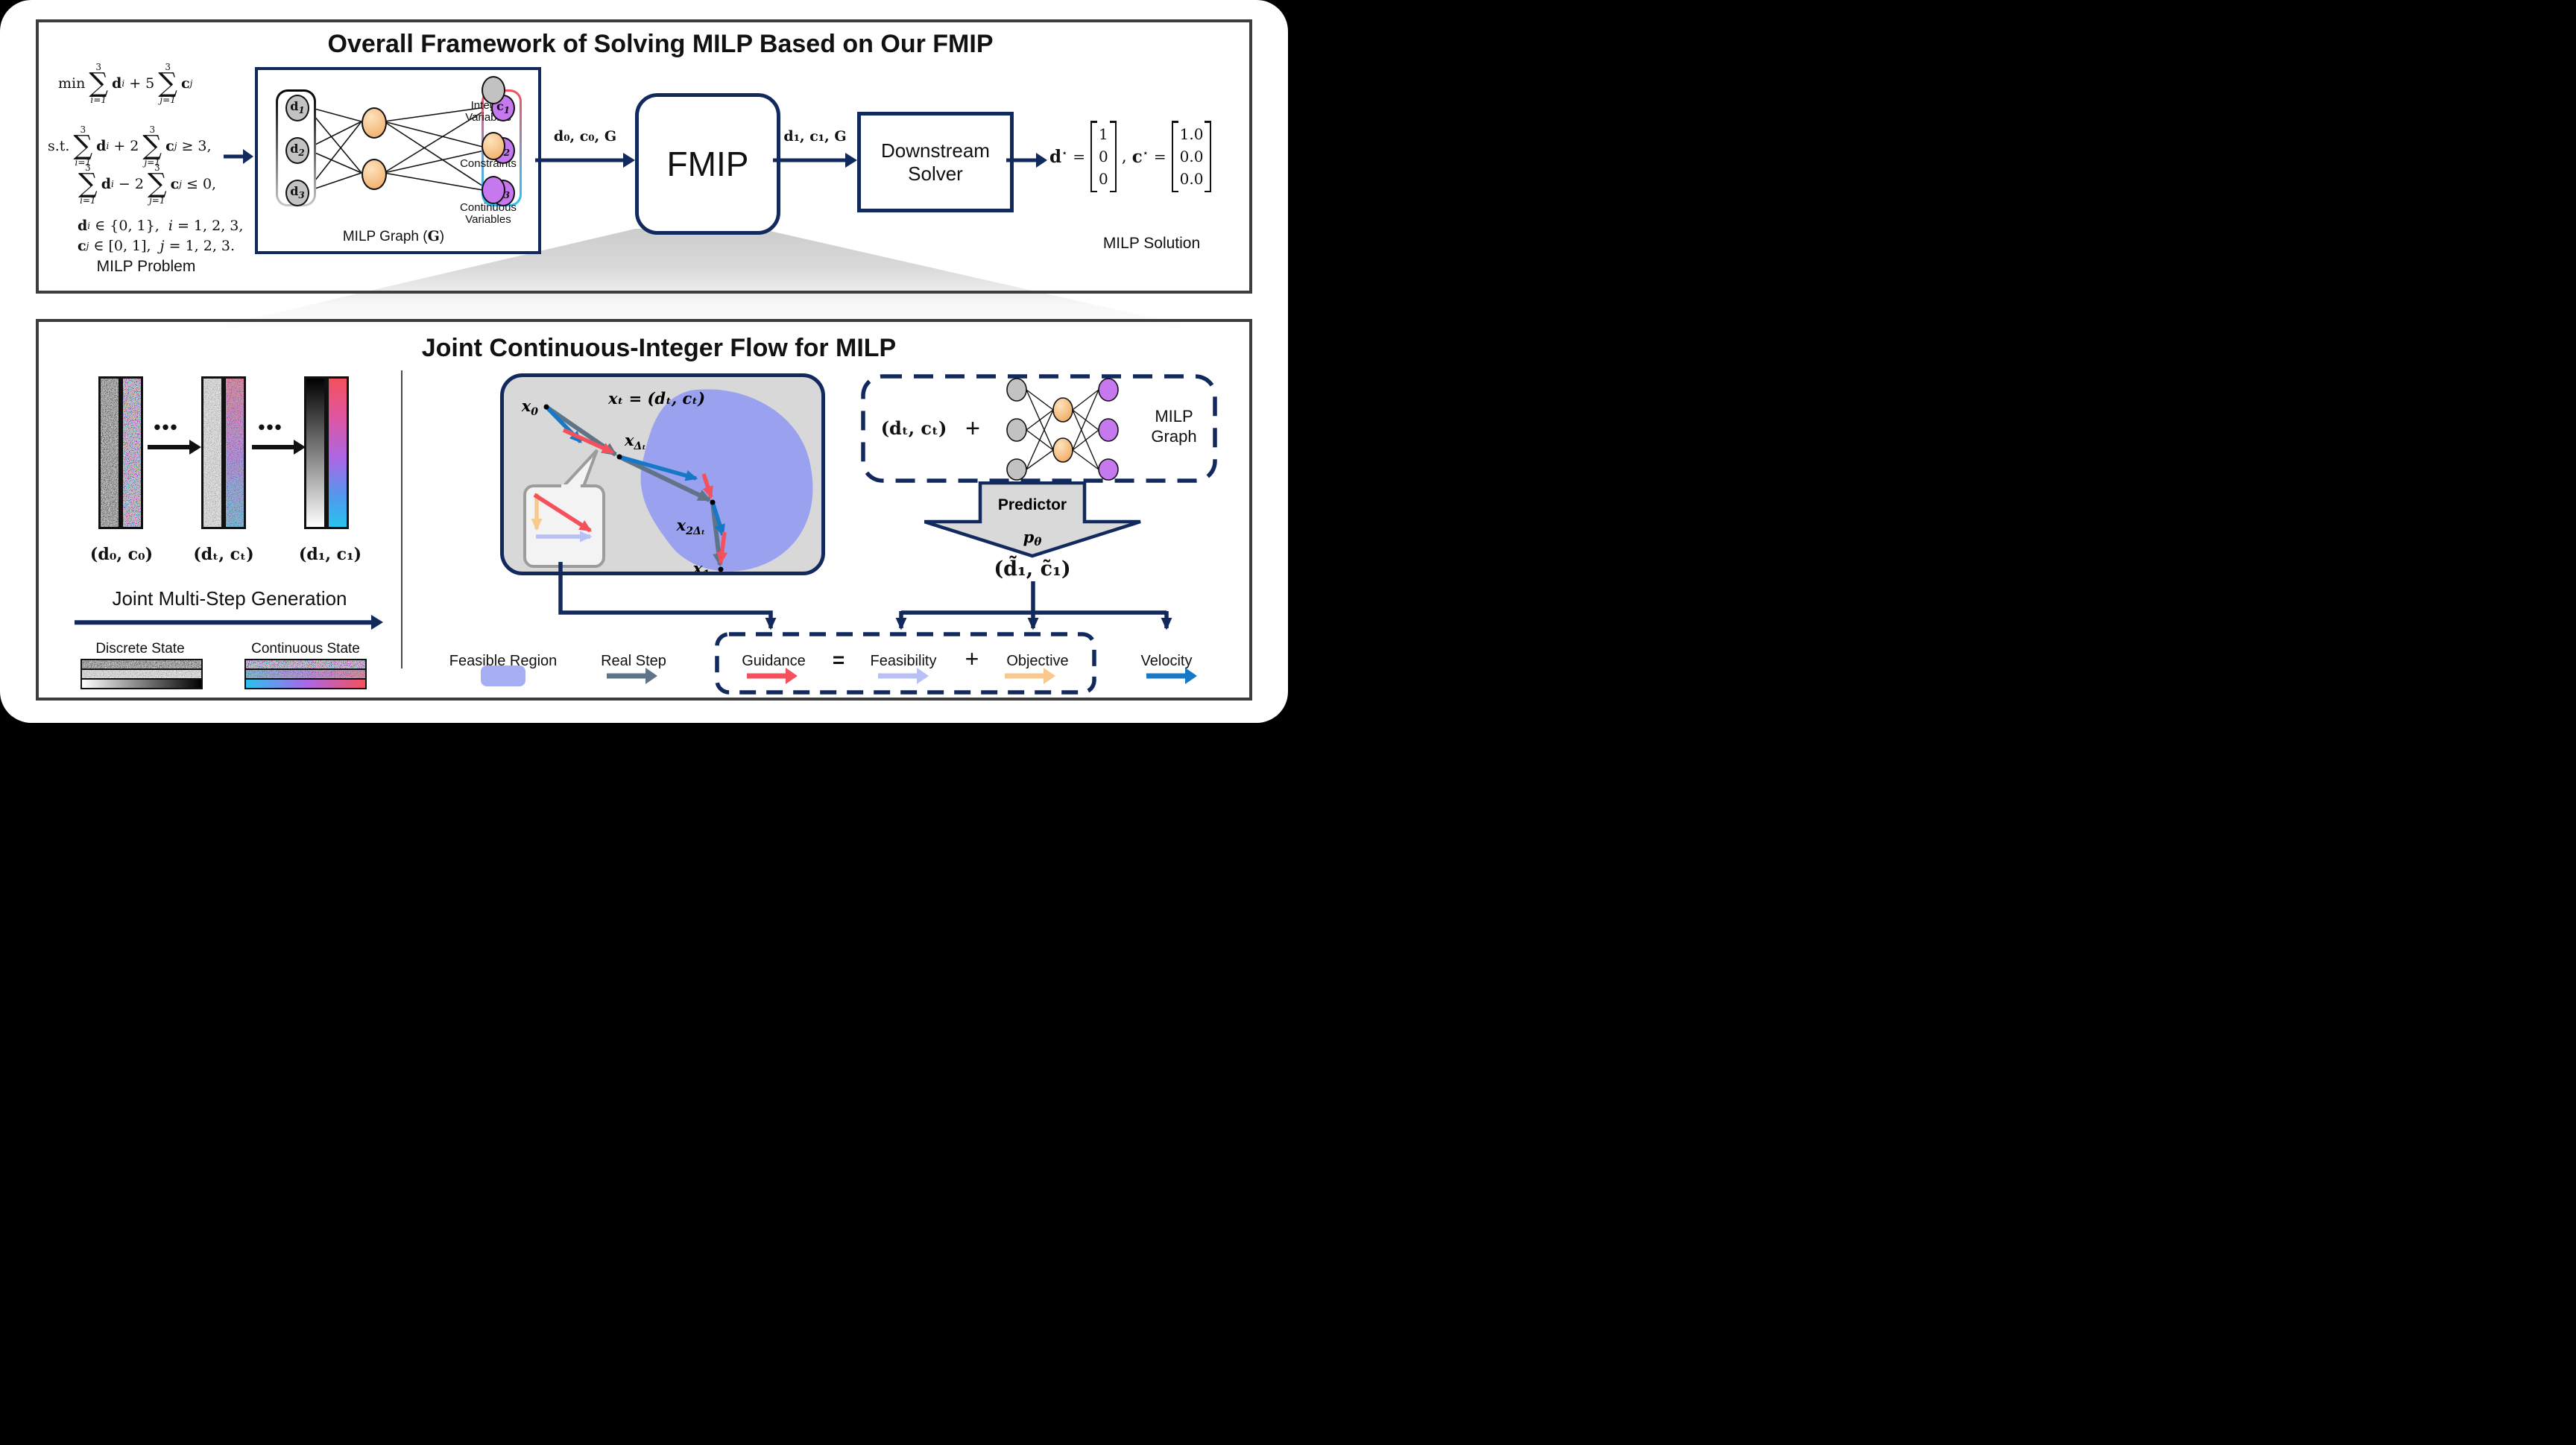 The width and height of the screenshot is (2576, 1445). I want to click on bar-c0-noise, so click(132, 452).